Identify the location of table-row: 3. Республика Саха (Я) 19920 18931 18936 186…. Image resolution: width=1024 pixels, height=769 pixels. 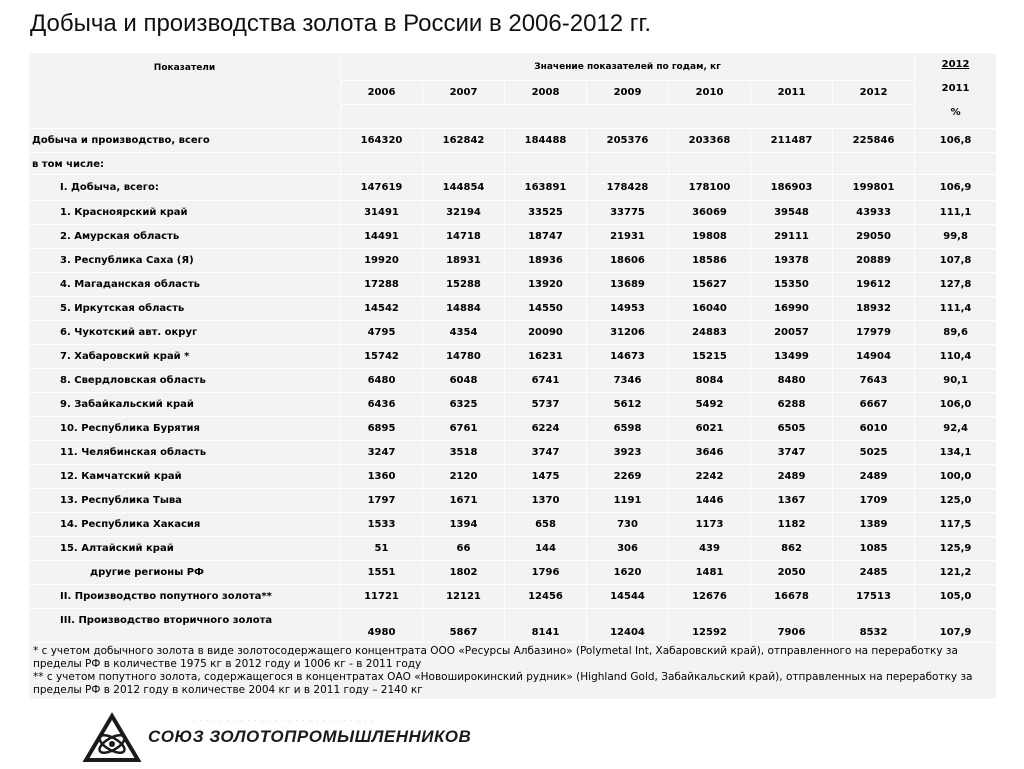
(513, 260).